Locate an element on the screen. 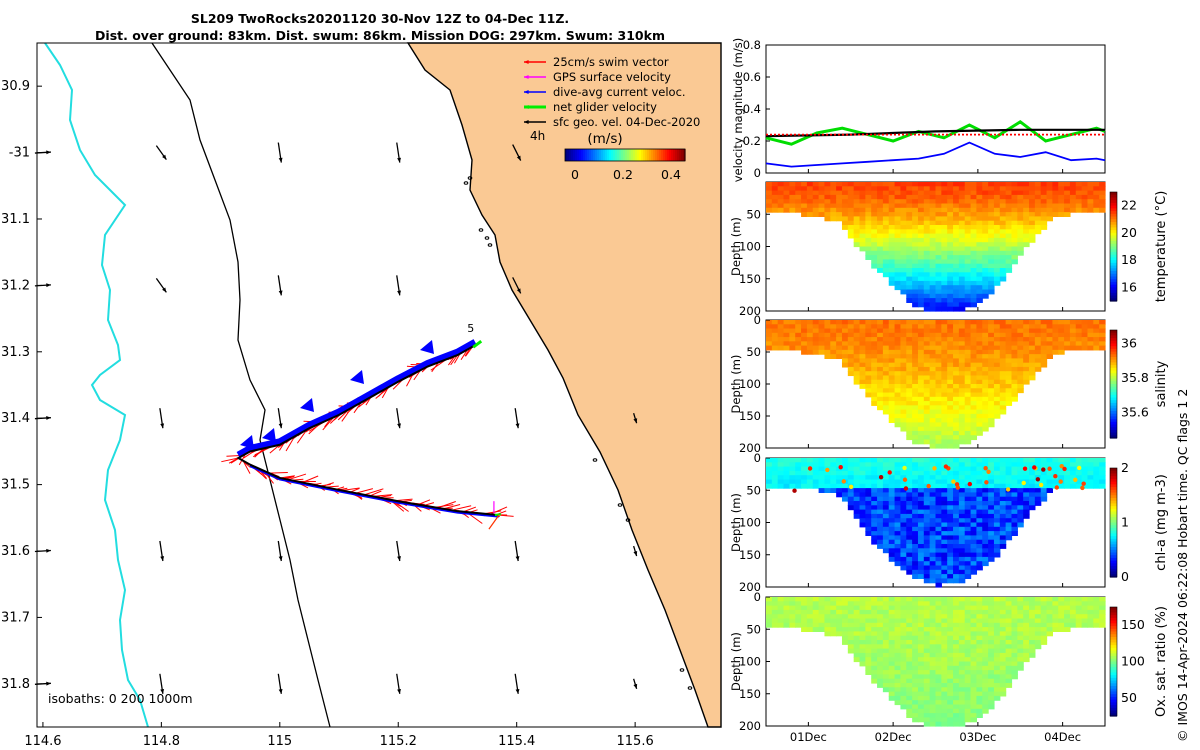 The width and height of the screenshot is (1200, 750). colorbar-cell is located at coordinates (578, 155).